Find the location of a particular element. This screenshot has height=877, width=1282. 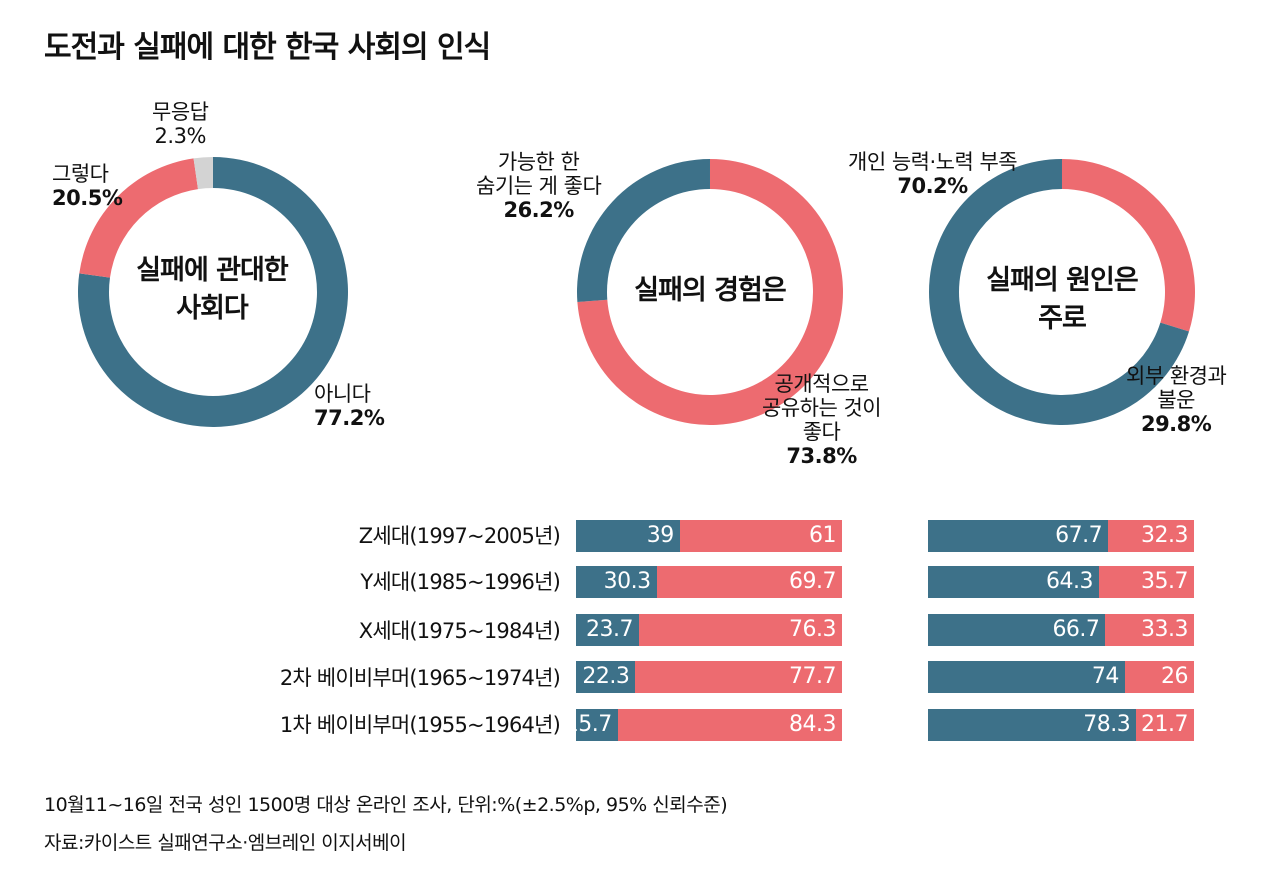

slice-label-yes-value: 20.5% is located at coordinates (87, 198).